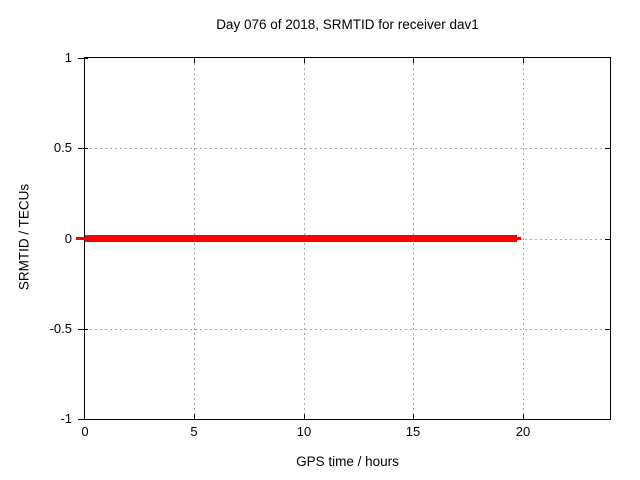 The image size is (640, 480). What do you see at coordinates (523, 238) in the screenshot?
I see `x-gridline` at bounding box center [523, 238].